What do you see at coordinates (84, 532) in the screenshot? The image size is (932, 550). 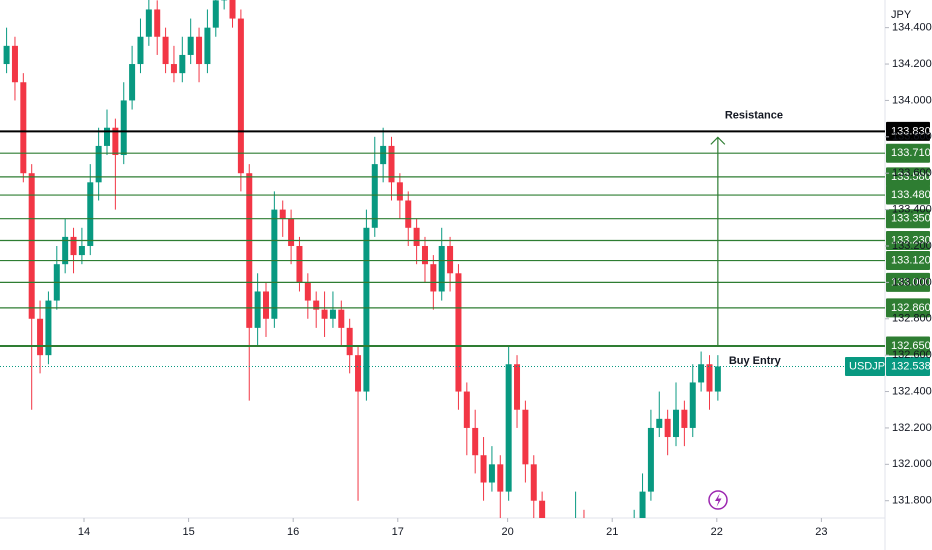 I see `x-tick-label: 14` at bounding box center [84, 532].